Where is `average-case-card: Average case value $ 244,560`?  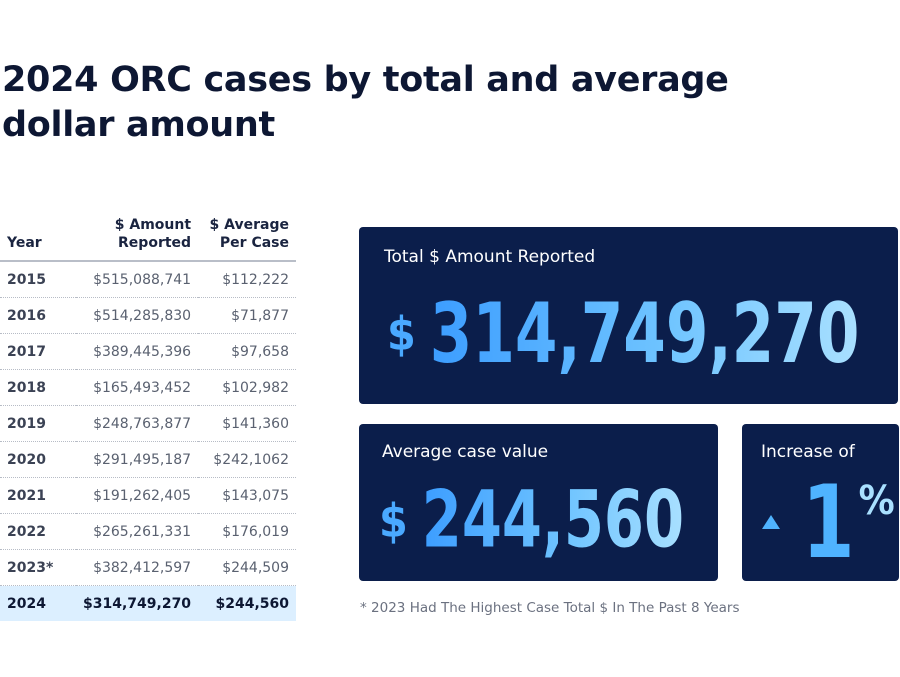
average-case-card: Average case value $ 244,560 is located at coordinates (538, 502).